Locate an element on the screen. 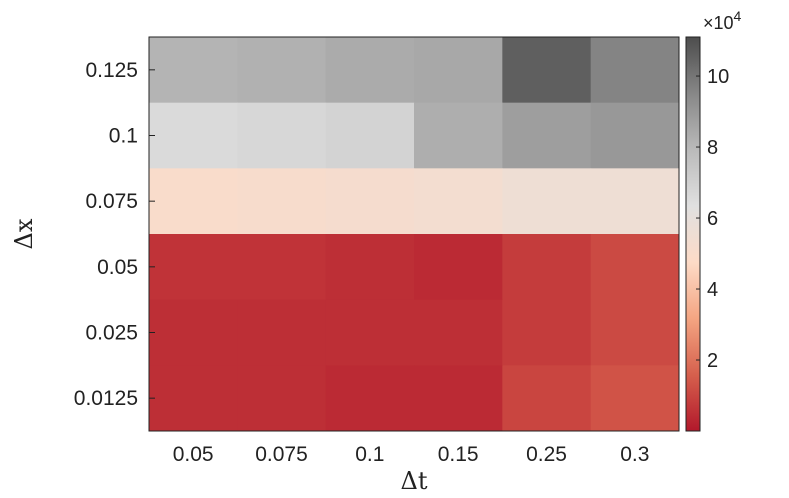 The image size is (789, 498). colorbar-ticks: 2 4 6 8 10 is located at coordinates (712, 219).